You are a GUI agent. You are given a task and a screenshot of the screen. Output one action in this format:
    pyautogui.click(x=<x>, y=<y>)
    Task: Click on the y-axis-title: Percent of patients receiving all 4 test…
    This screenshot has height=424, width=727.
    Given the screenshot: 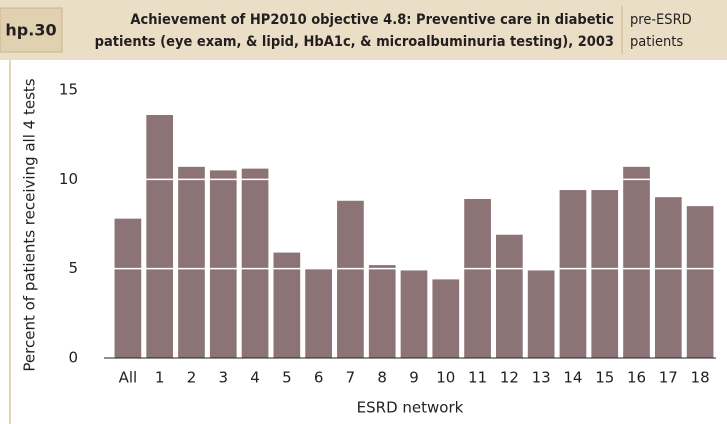 What is the action you would take?
    pyautogui.click(x=30, y=224)
    